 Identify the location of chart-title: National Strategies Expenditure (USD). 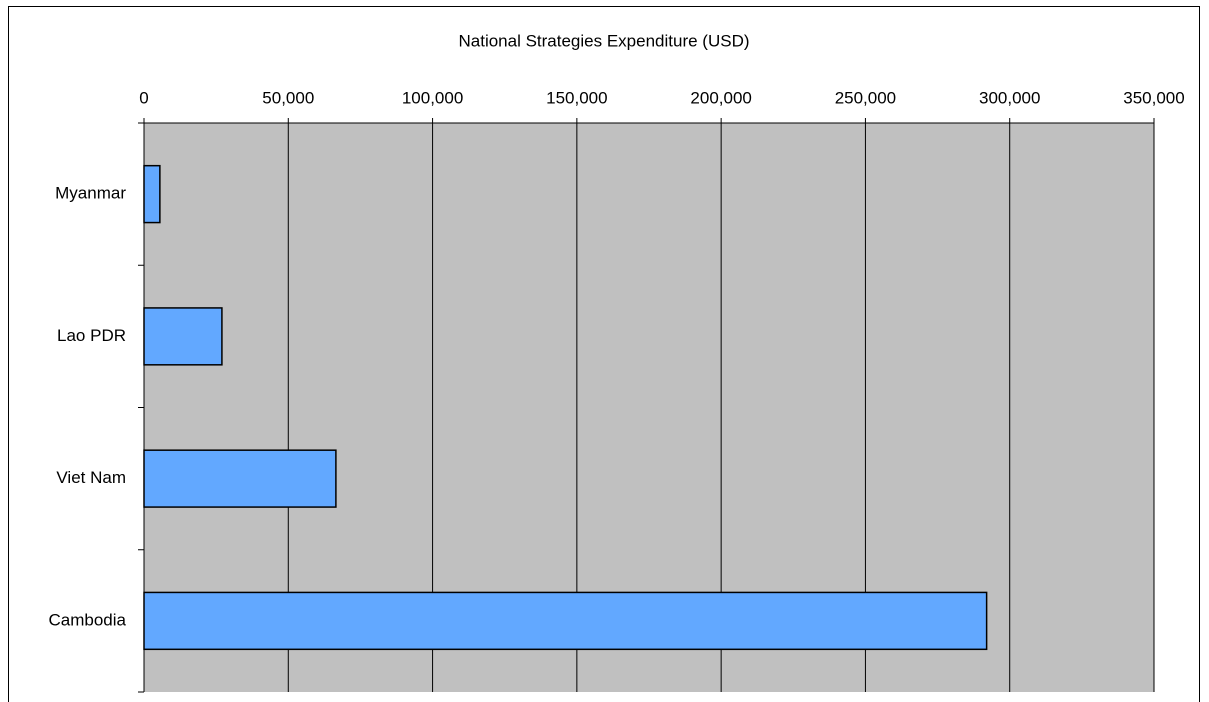
(603, 40).